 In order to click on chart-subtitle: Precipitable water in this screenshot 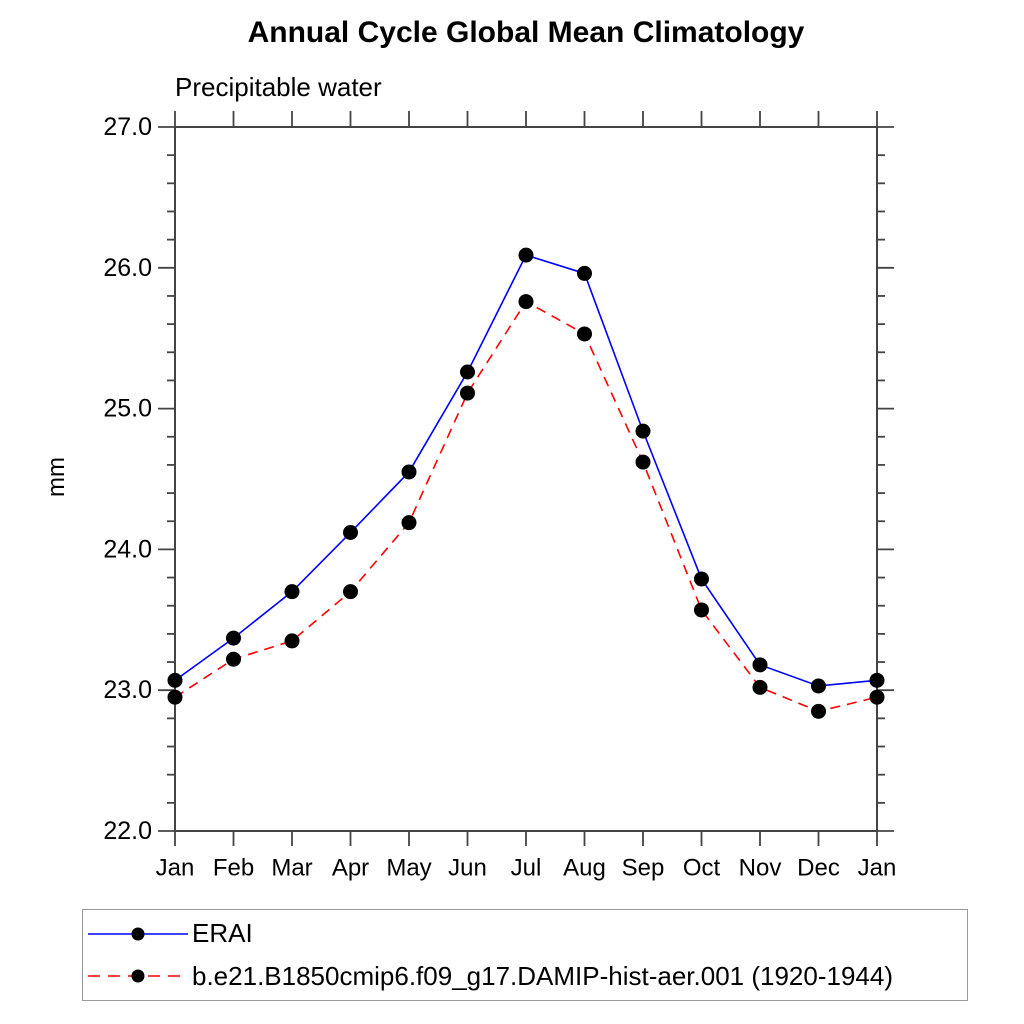, I will do `click(278, 87)`.